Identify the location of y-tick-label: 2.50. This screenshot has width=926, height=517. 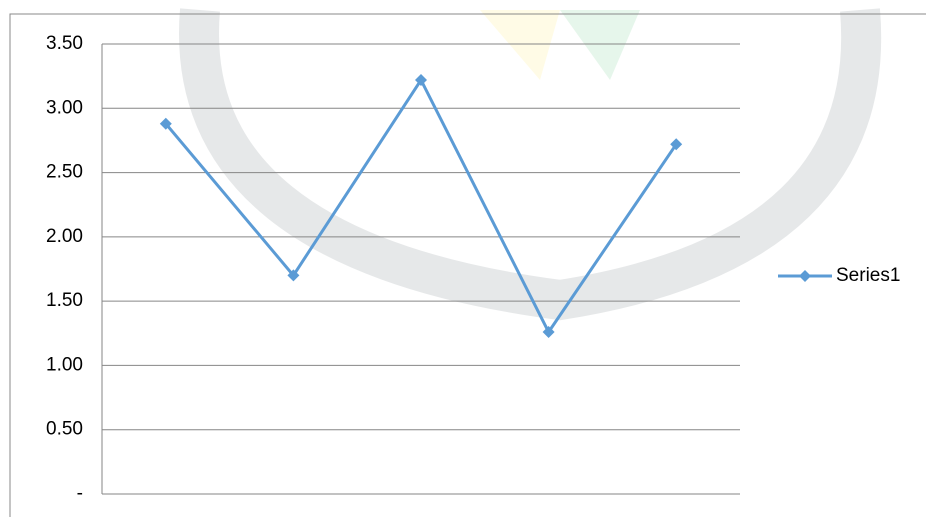
(64, 172).